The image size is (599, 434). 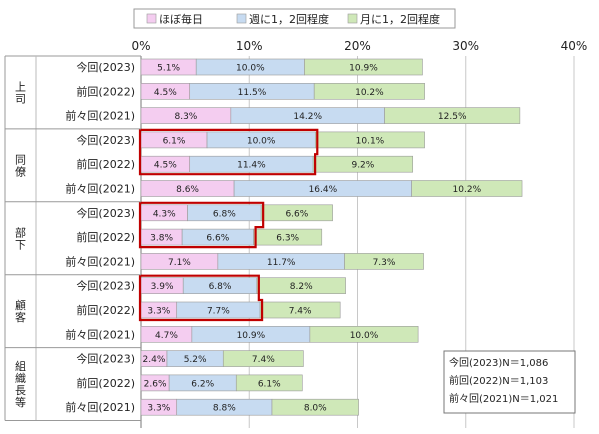 I want to click on data-label: 14.2%, so click(x=307, y=117).